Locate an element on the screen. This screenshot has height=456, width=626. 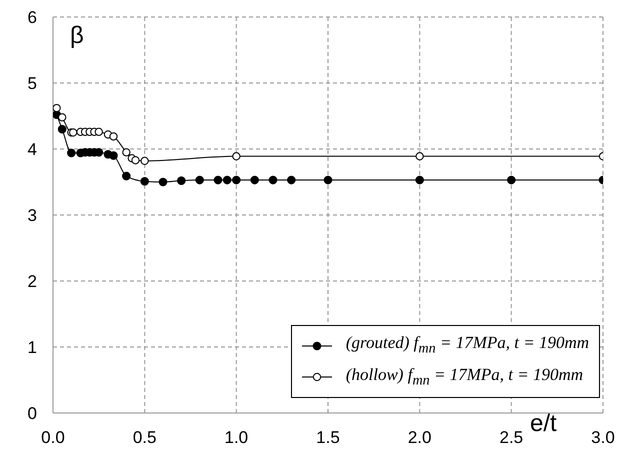
x-tick-label: 3.0 is located at coordinates (603, 437).